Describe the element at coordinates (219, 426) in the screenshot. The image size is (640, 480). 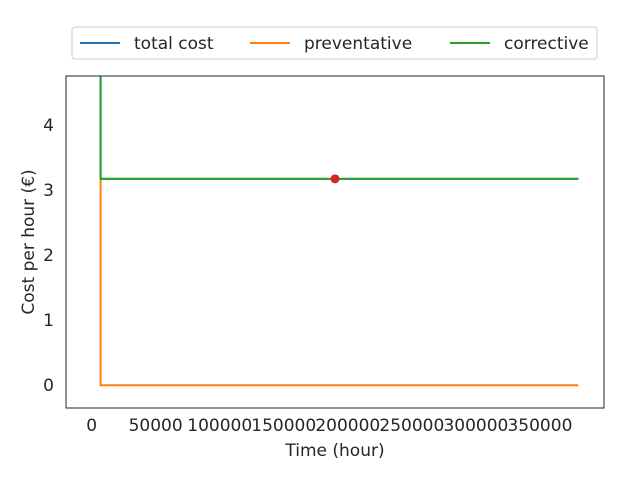
I see `x-tick-label: 100000` at that location.